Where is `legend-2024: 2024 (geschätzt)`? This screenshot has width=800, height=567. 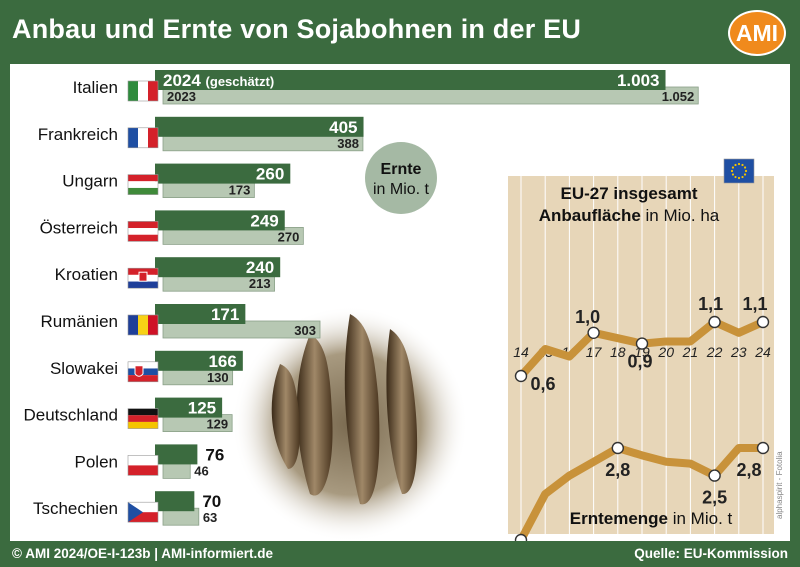
legend-2024: 2024 (geschätzt) is located at coordinates (218, 80).